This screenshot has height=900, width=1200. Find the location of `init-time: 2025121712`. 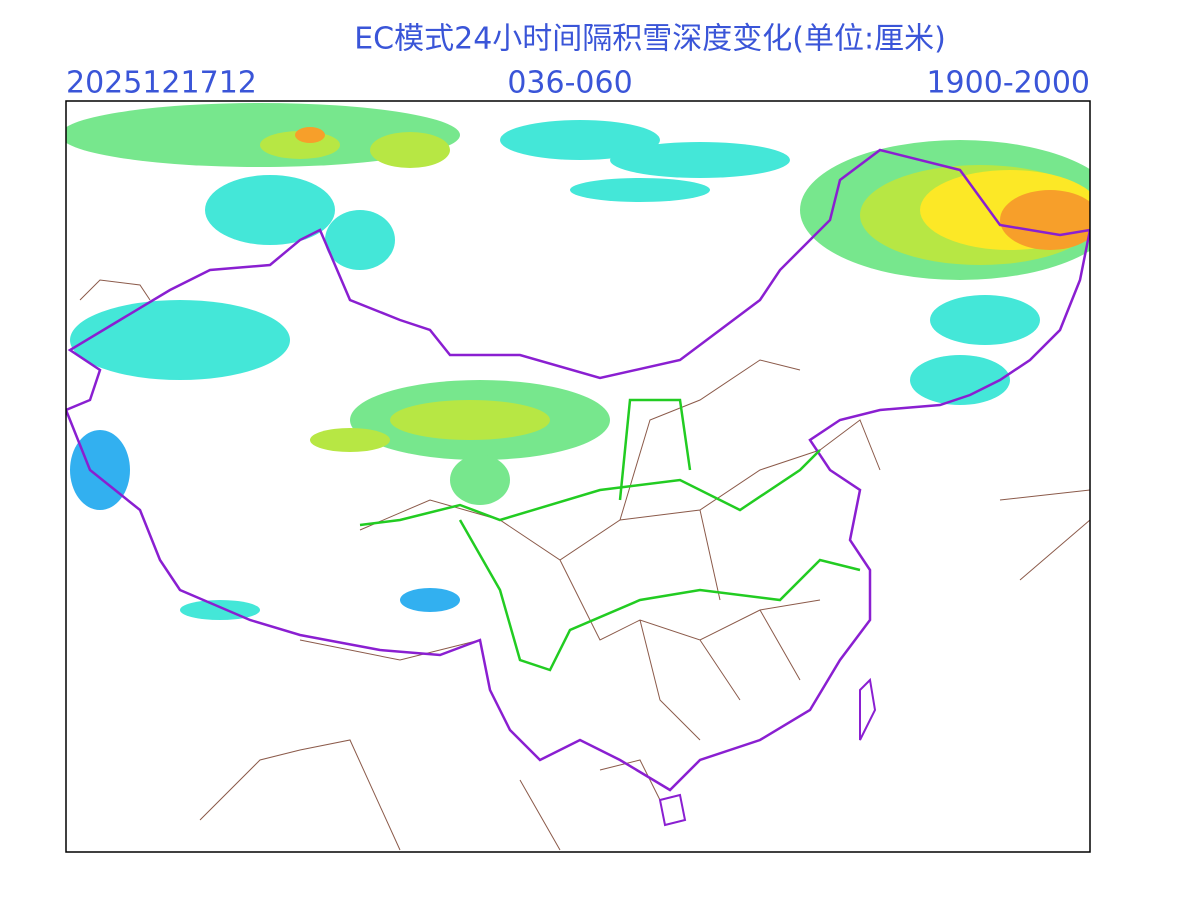

init-time: 2025121712 is located at coordinates (161, 83).